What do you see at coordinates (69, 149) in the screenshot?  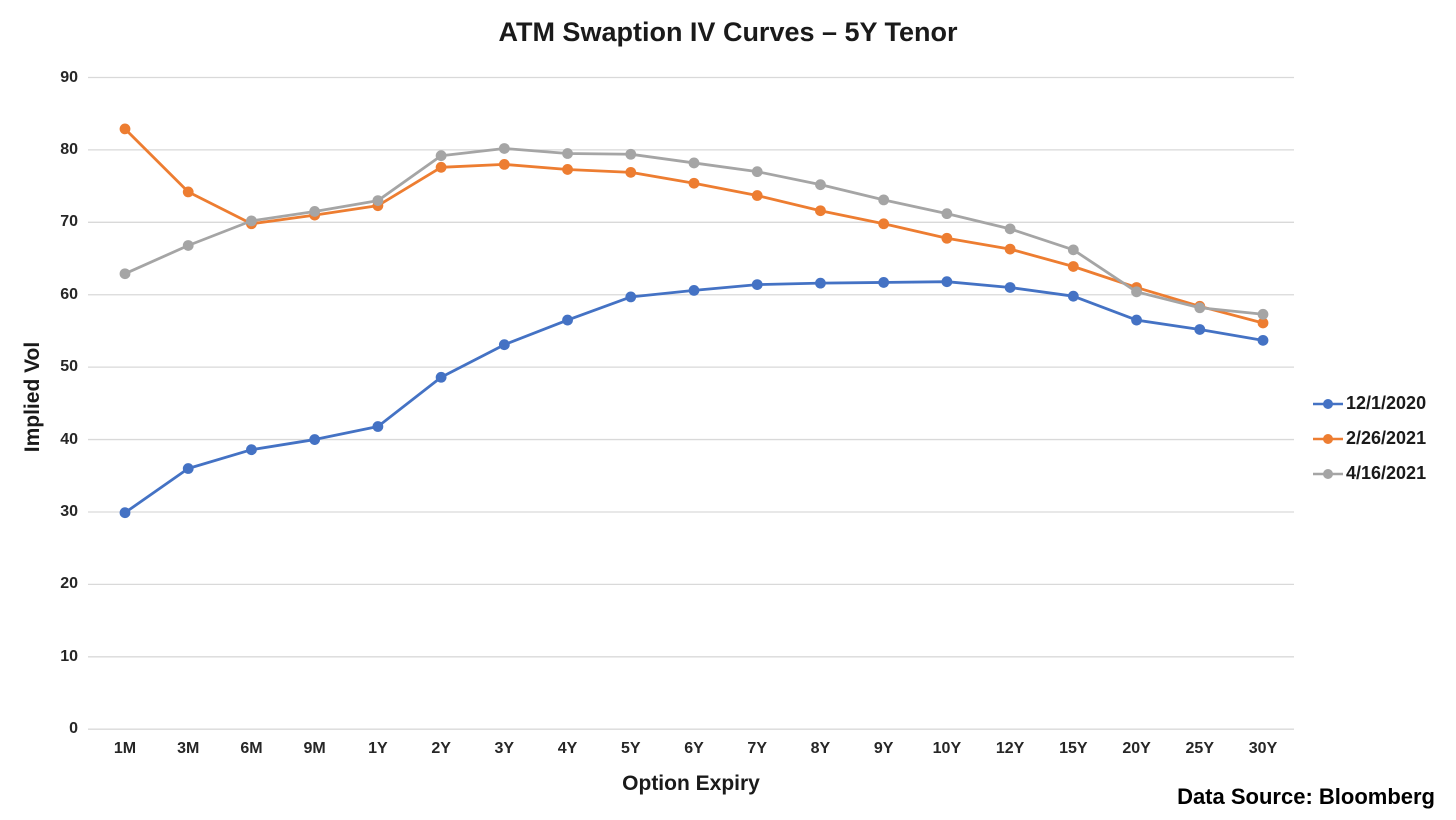 I see `y-tick-label: 80` at bounding box center [69, 149].